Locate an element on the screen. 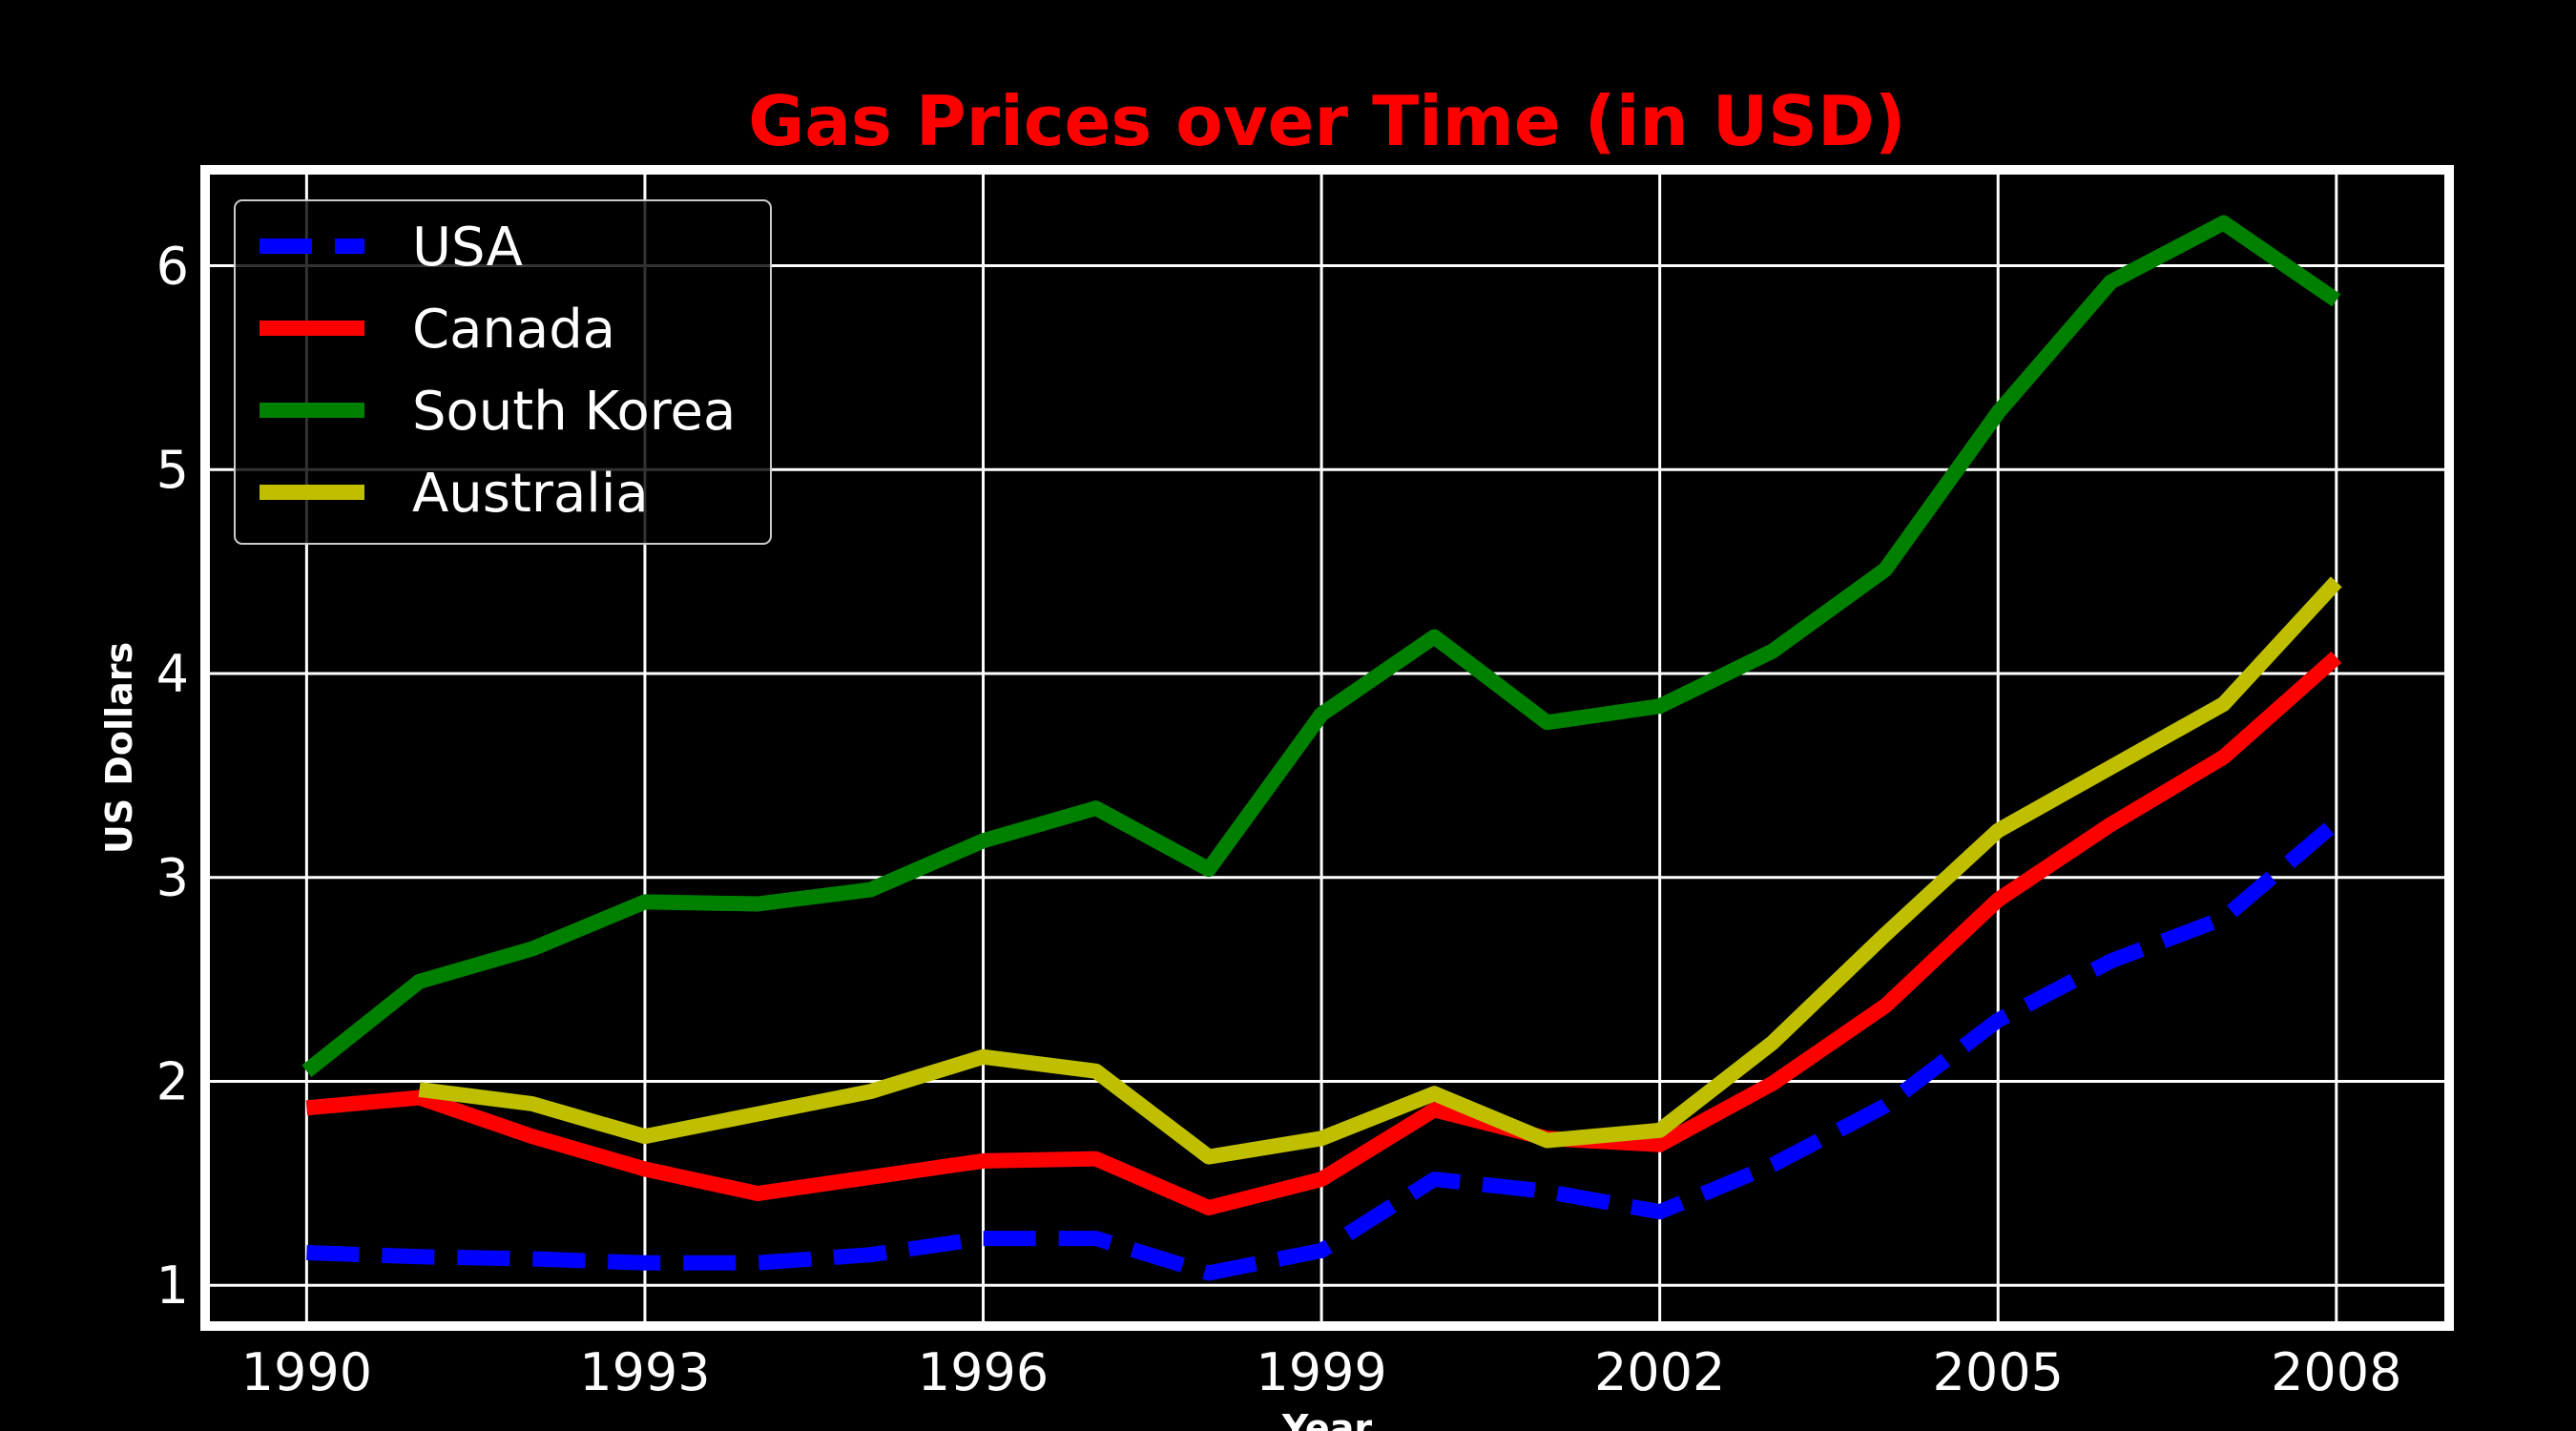 This screenshot has width=2576, height=1431. y-tick-label: 1 is located at coordinates (172, 1285).